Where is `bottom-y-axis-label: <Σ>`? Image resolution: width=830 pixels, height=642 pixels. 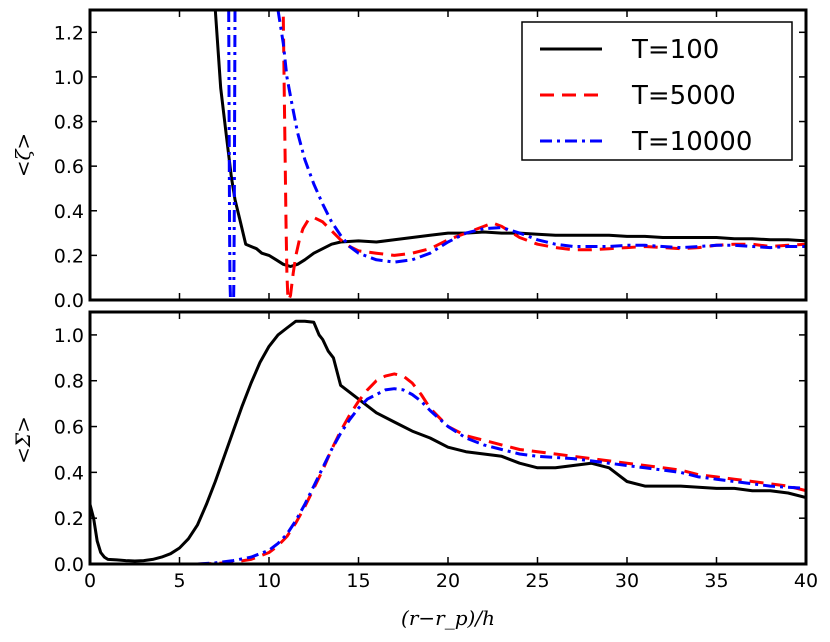 bottom-y-axis-label: <Σ> is located at coordinates (23, 440).